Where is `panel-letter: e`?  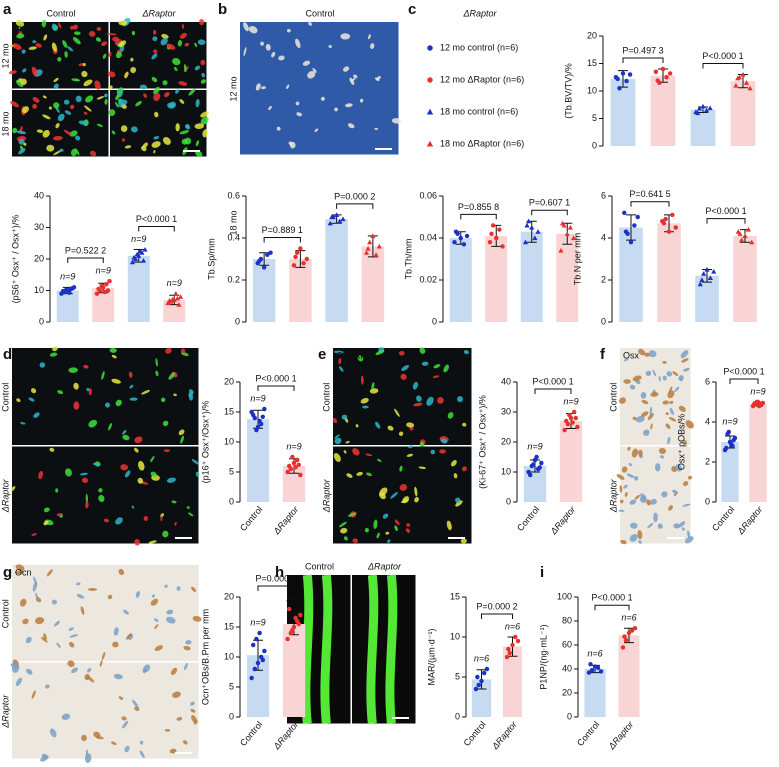
panel-letter: e is located at coordinates (322, 354).